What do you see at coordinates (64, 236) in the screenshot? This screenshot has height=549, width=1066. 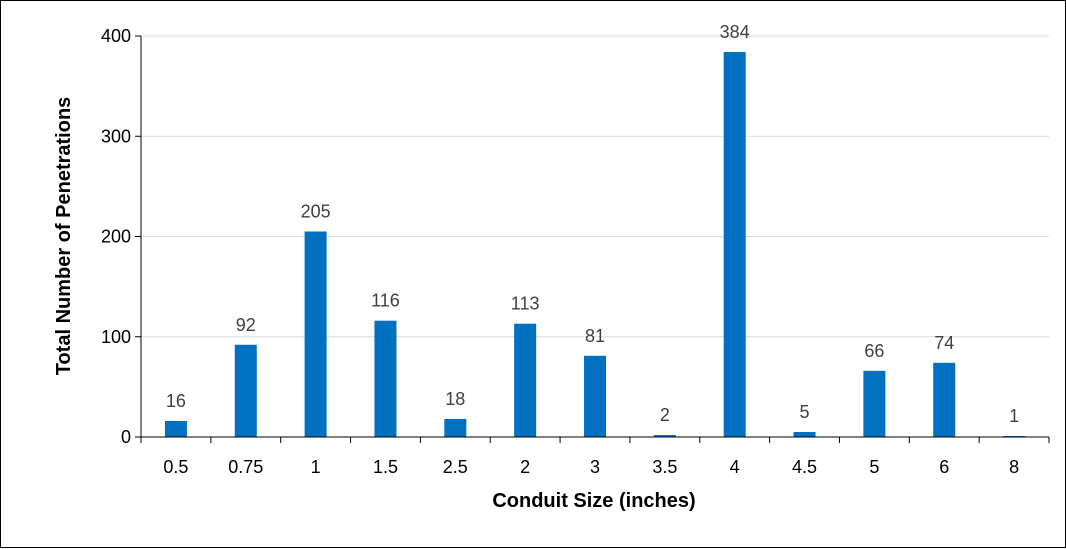 I see `y-axis-title: Total Number of Penetrations` at bounding box center [64, 236].